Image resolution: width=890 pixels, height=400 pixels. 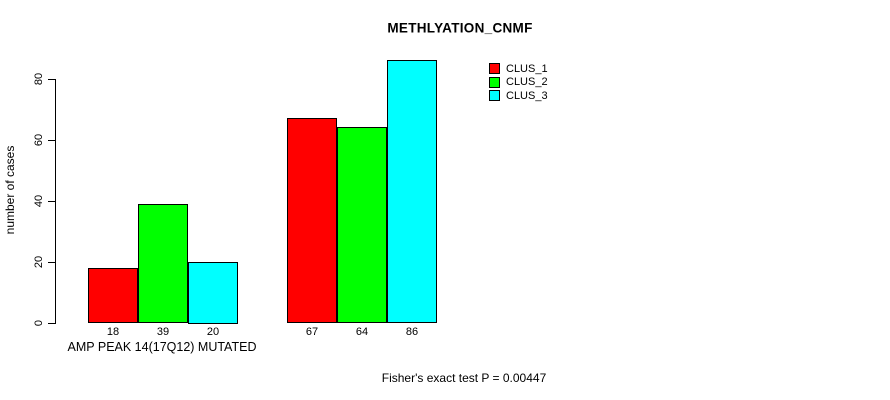 What do you see at coordinates (39, 261) in the screenshot?
I see `y-tick-label: 20` at bounding box center [39, 261].